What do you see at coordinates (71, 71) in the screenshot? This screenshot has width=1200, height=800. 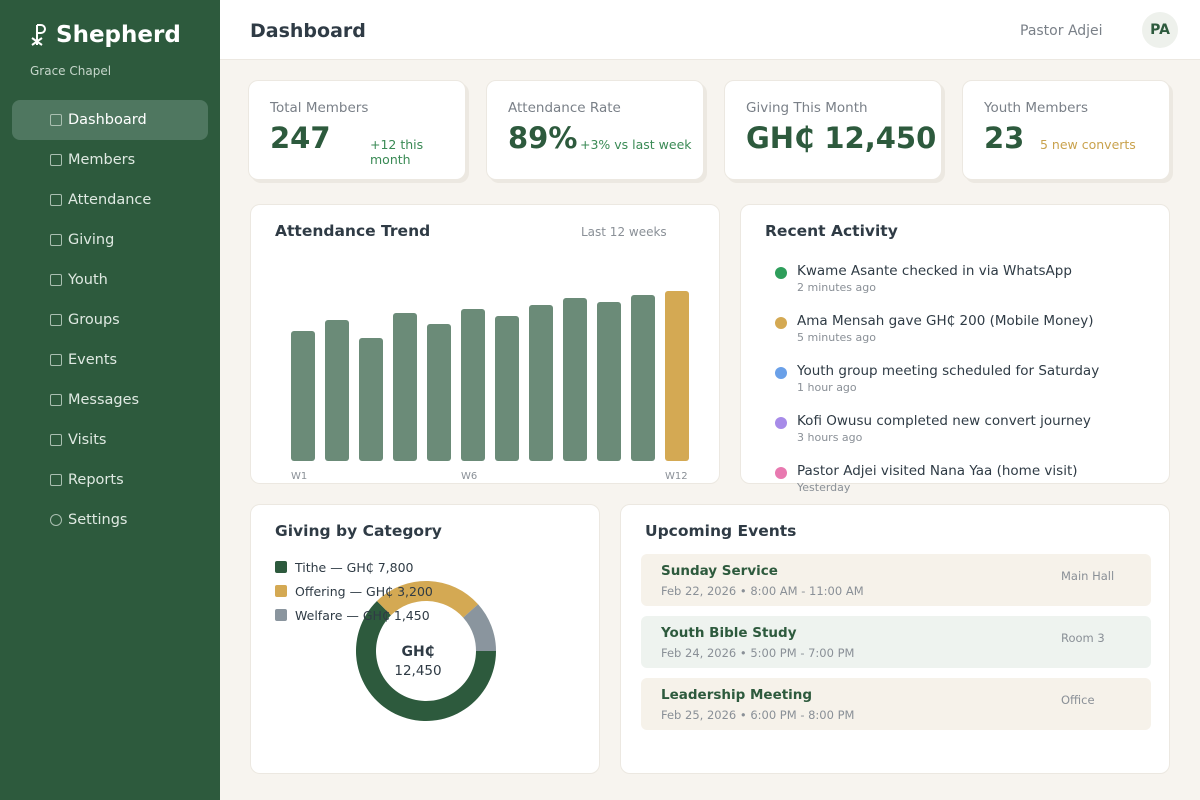 I see `church-name: Grace Chapel` at bounding box center [71, 71].